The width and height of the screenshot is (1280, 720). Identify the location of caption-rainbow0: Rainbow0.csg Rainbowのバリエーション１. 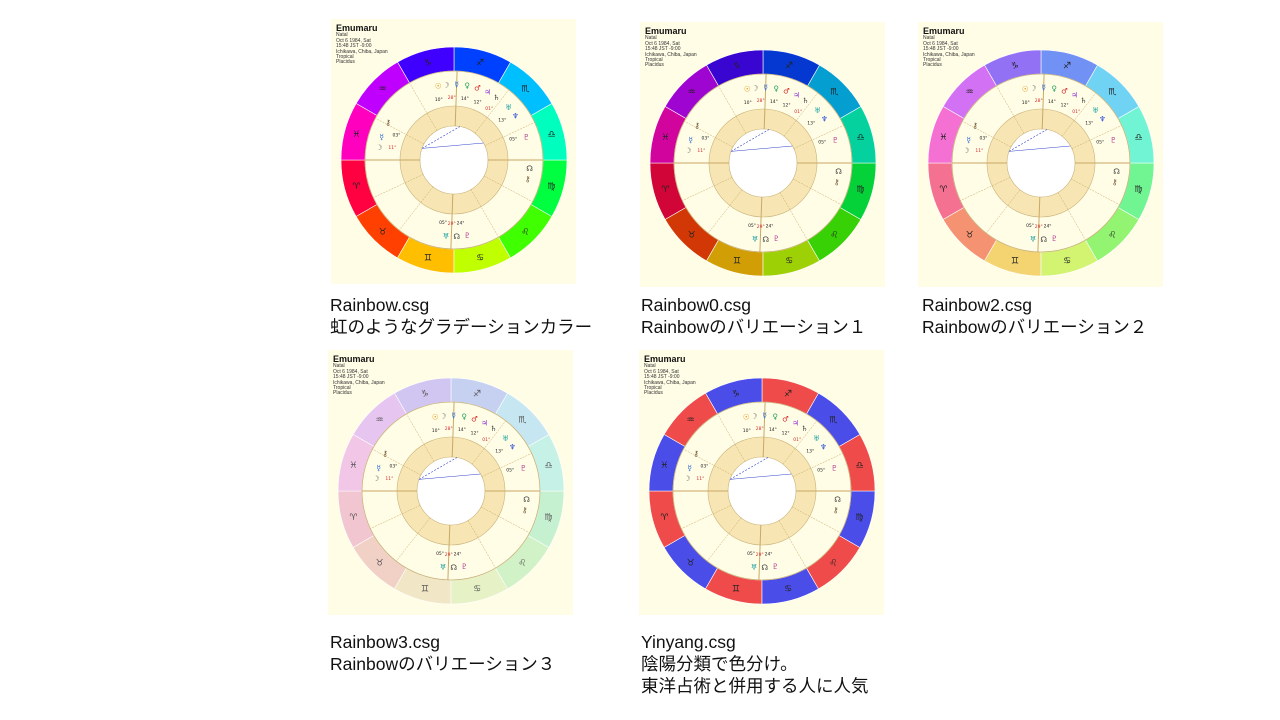
(753, 316).